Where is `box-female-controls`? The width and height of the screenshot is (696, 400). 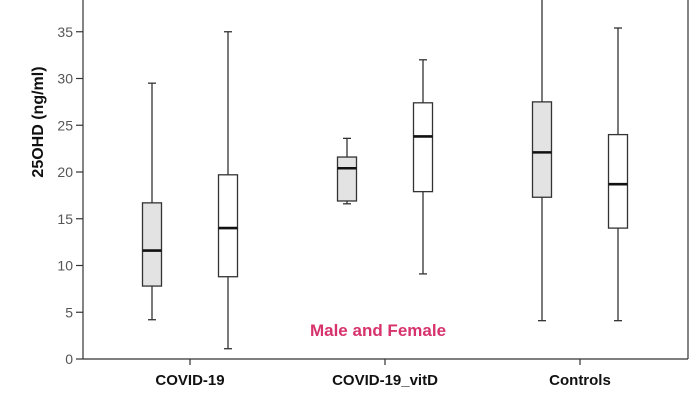
box-female-controls is located at coordinates (618, 174).